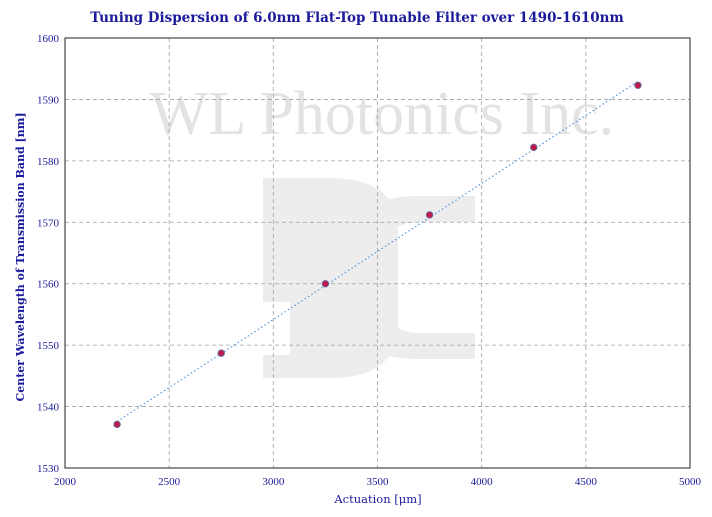  I want to click on watermark-logo, so click(369, 278).